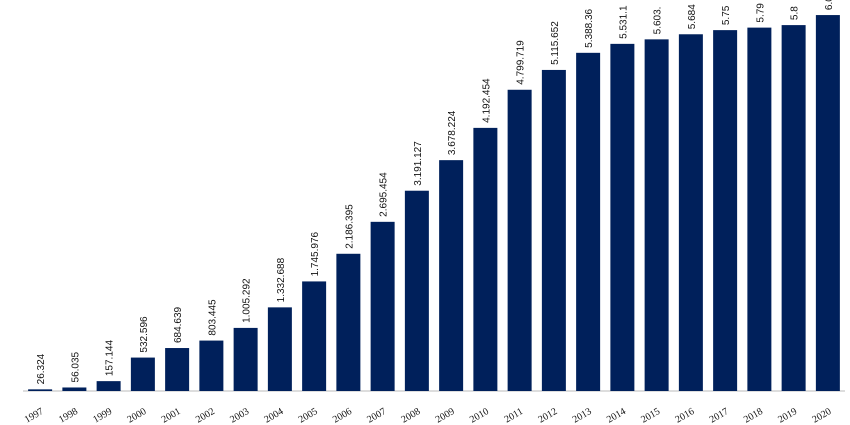 The image size is (850, 425). Describe the element at coordinates (822, 415) in the screenshot. I see `x-tick-label: 2020` at that location.